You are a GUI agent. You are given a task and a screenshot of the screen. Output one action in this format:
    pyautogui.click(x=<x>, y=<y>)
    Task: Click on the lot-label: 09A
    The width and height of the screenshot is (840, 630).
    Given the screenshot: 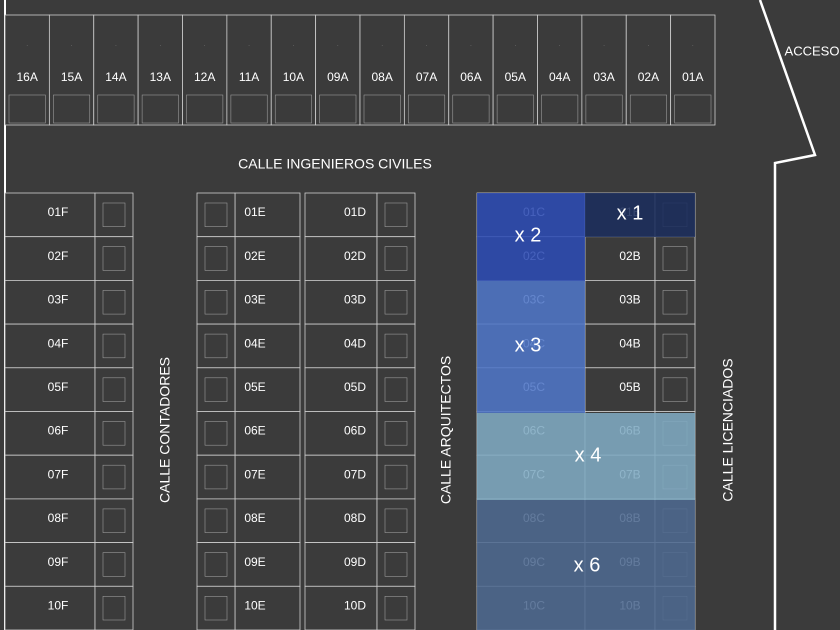 What is the action you would take?
    pyautogui.click(x=337, y=77)
    